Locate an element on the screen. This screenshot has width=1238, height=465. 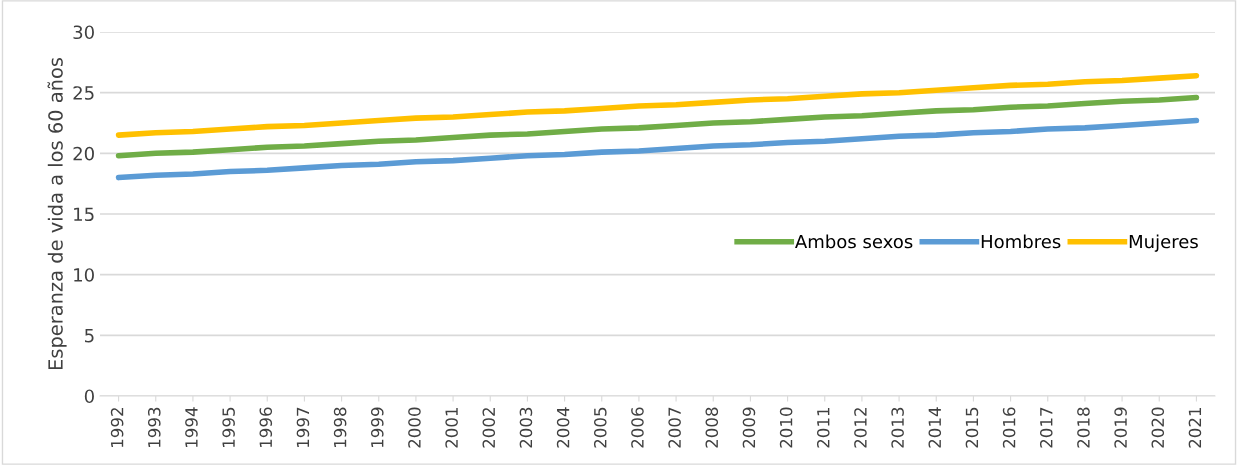
legend-label: Hombres is located at coordinates (1021, 241).